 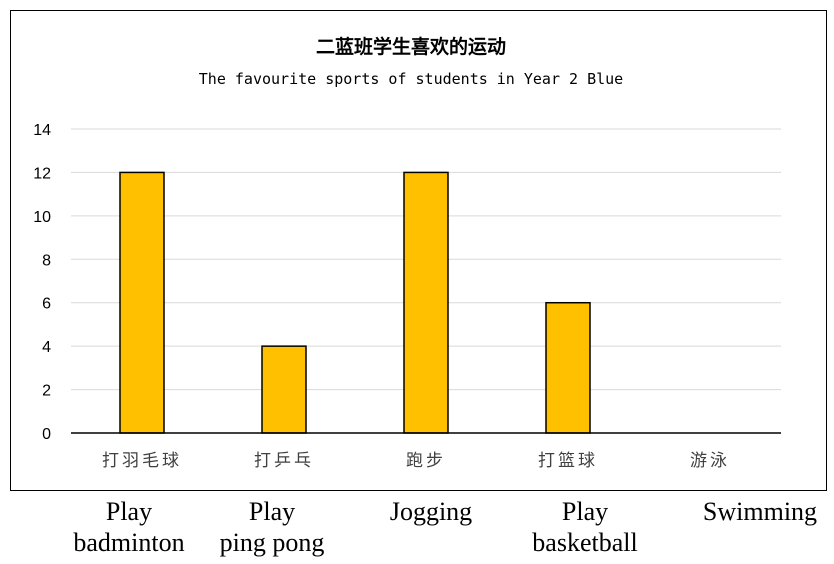 What do you see at coordinates (128, 527) in the screenshot?
I see `english-label: Play badminton` at bounding box center [128, 527].